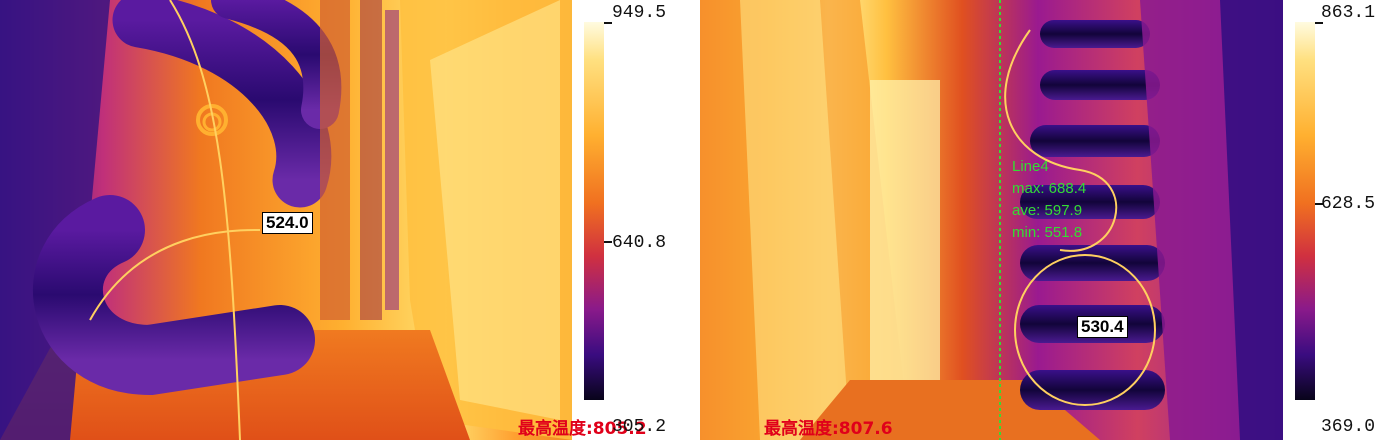 This screenshot has height=440, width=1392. I want to click on left-spot-label: 524.0, so click(287, 223).